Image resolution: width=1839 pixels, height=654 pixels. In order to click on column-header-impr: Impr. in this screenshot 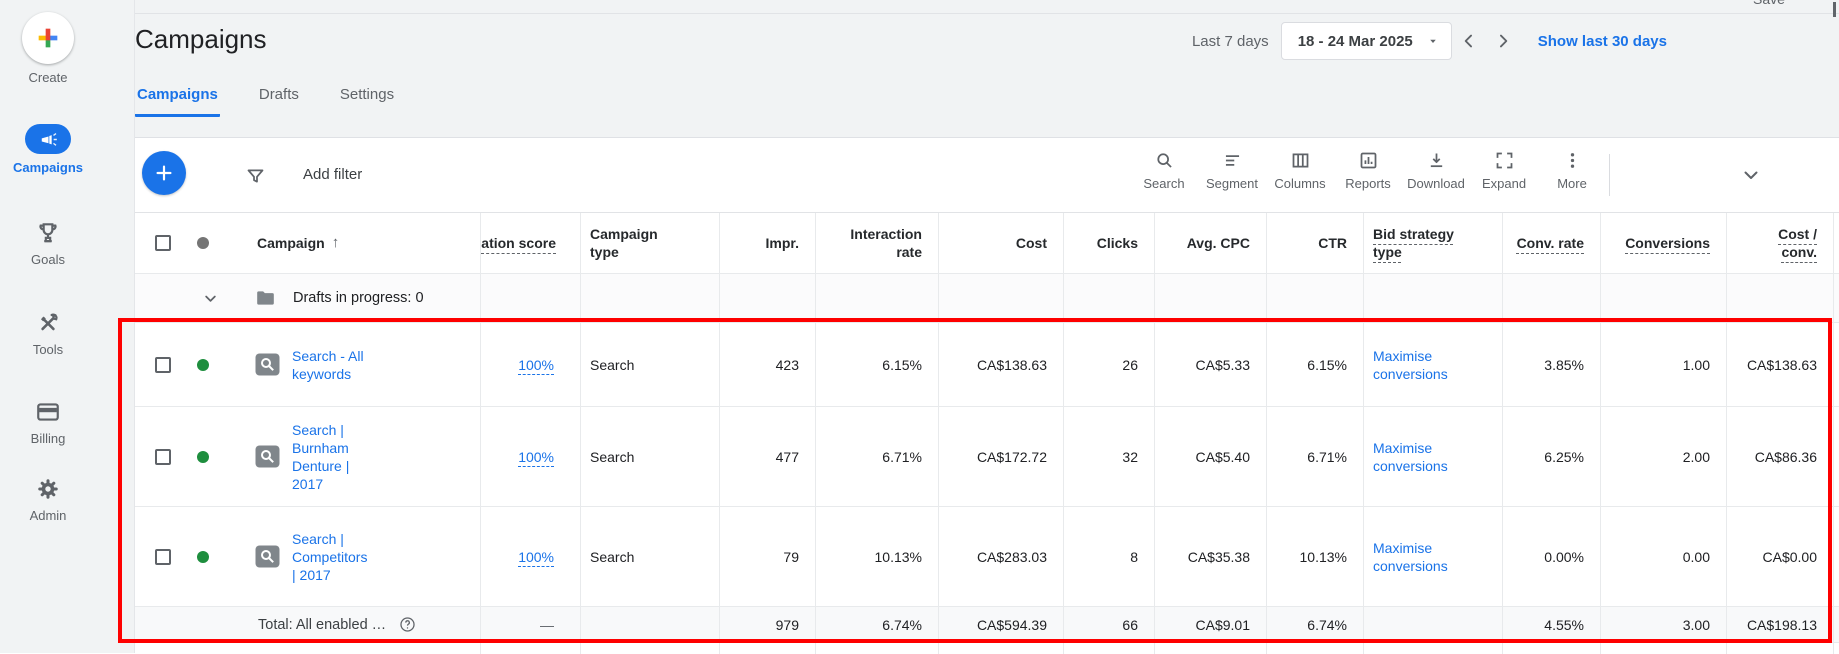, I will do `click(767, 243)`.